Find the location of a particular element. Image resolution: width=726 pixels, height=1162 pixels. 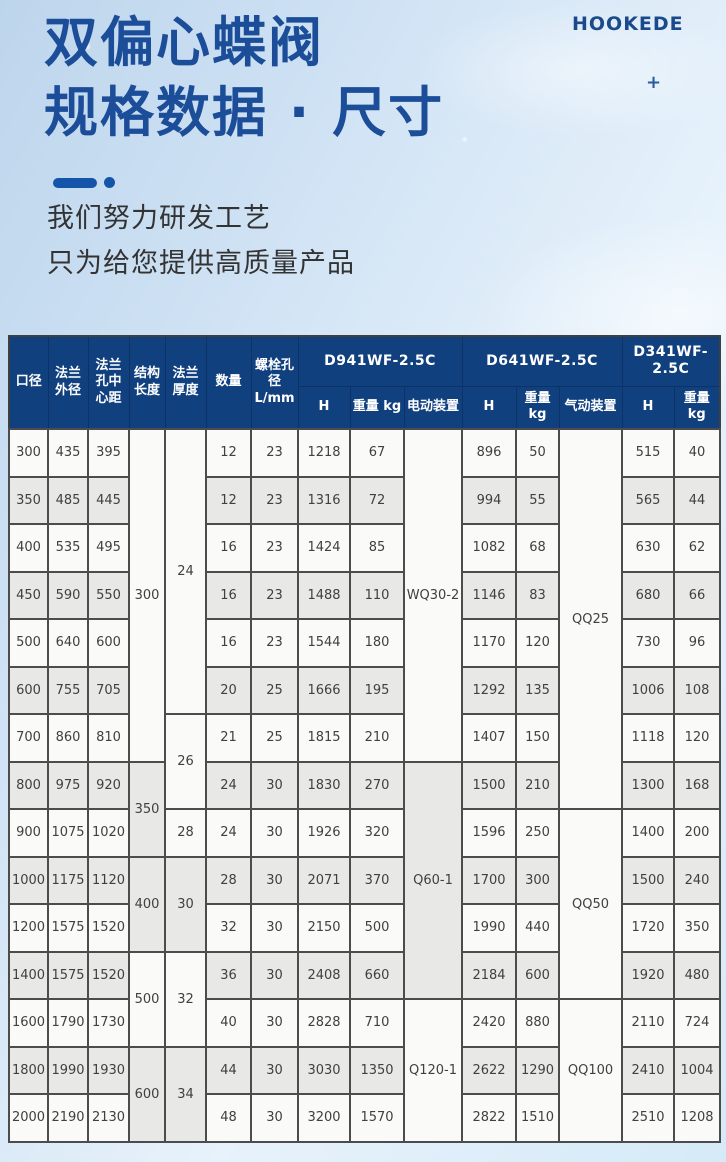

spec-cell: 12 is located at coordinates (228, 453).